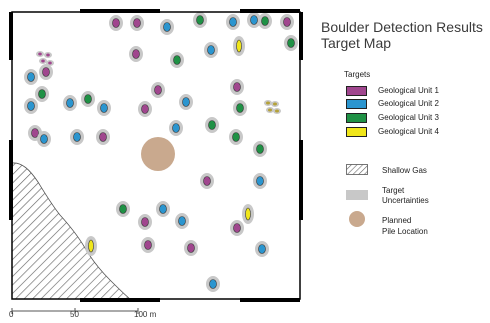 The image size is (490, 323). Describe the element at coordinates (357, 169) in the screenshot. I see `legend-swatch-shallow-gas` at that location.